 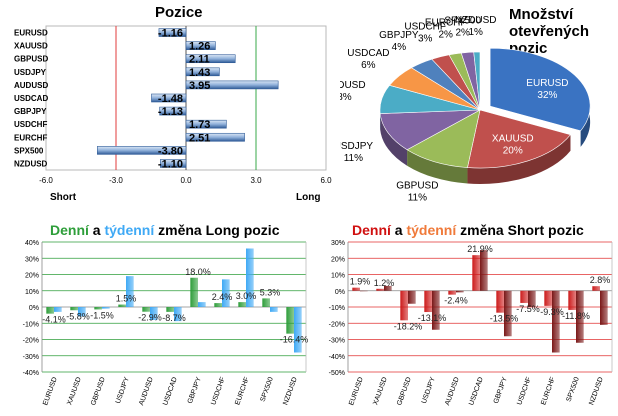 What do you see at coordinates (178, 314) in the screenshot?
I see `bar-t-denn--usdcad` at bounding box center [178, 314].